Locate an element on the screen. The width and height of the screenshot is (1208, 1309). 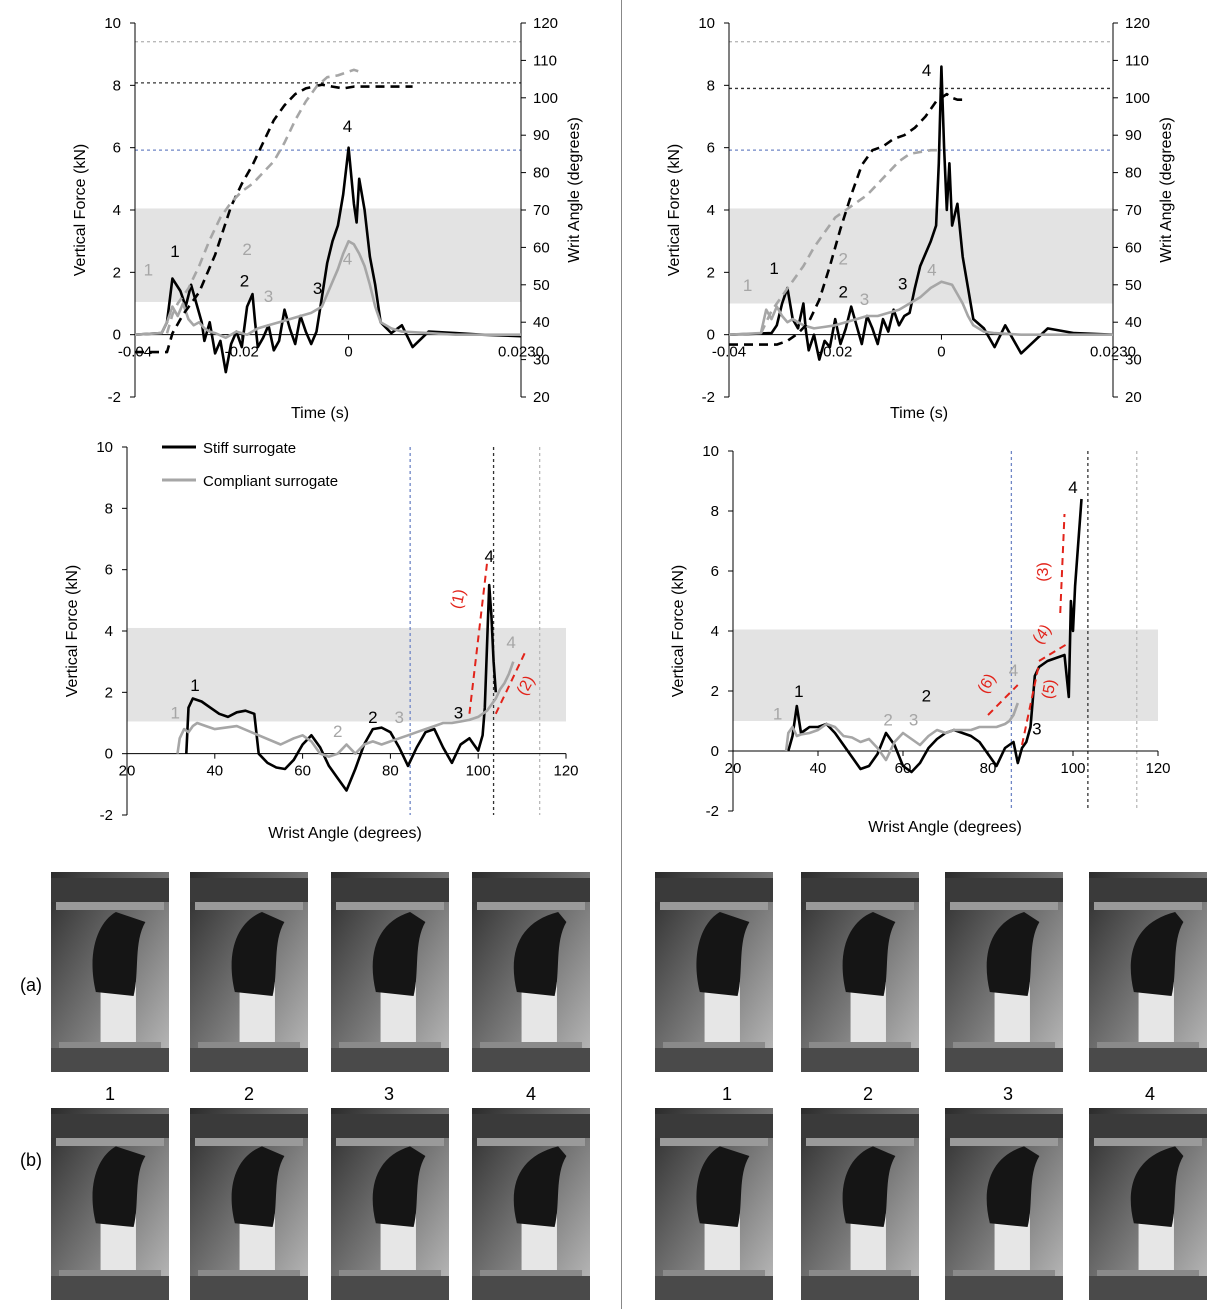
y-tick-label: 10 is located at coordinates (112, 23).